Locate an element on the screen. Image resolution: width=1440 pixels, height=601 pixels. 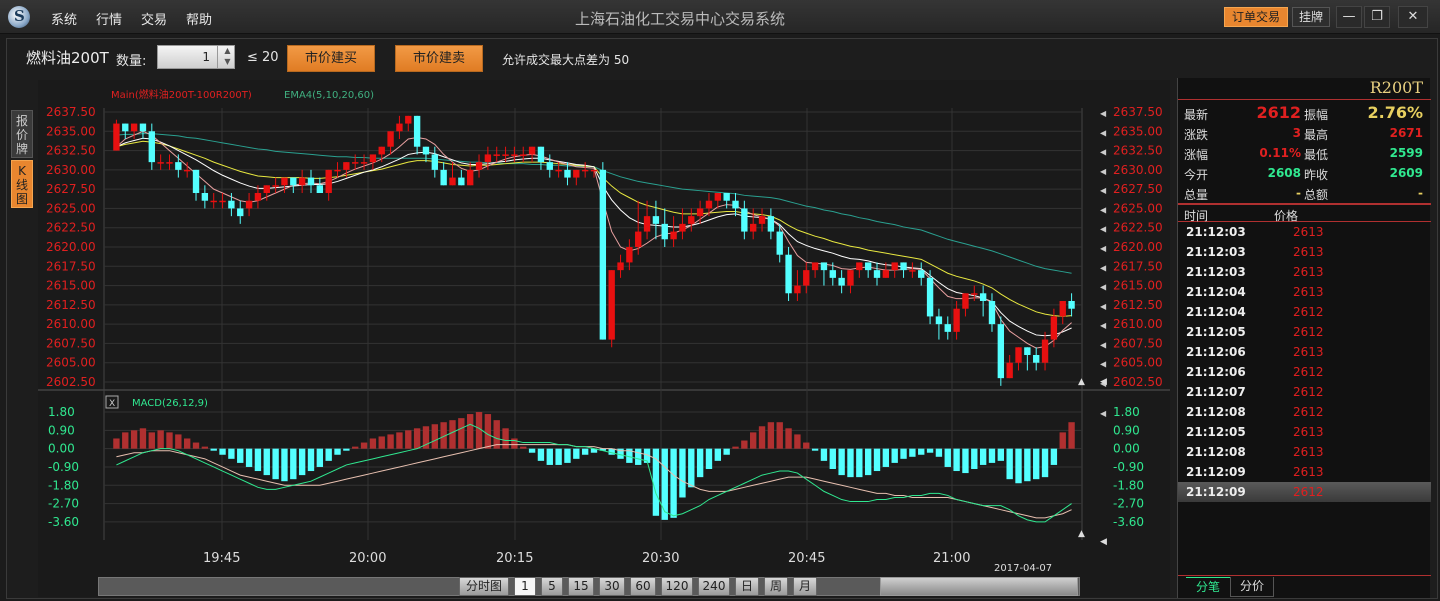
stepper-down-icon: ▼ is located at coordinates (227, 61).